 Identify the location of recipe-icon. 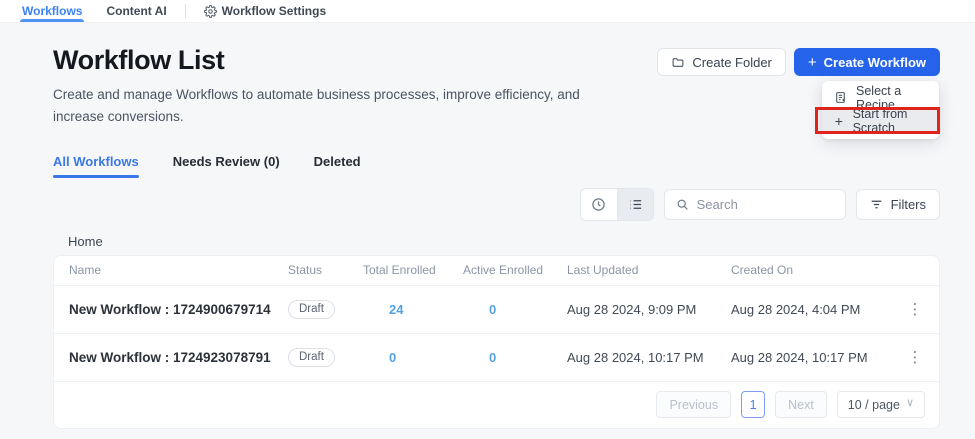
(840, 97).